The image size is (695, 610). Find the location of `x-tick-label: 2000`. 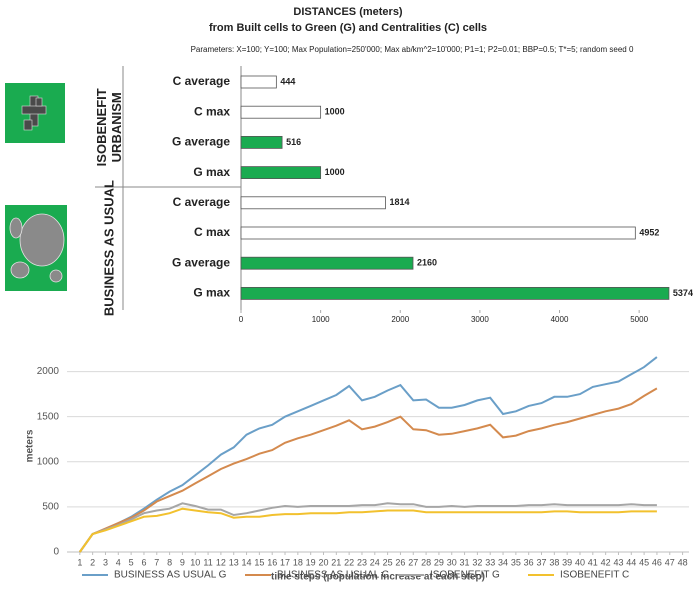

x-tick-label: 2000 is located at coordinates (400, 319).